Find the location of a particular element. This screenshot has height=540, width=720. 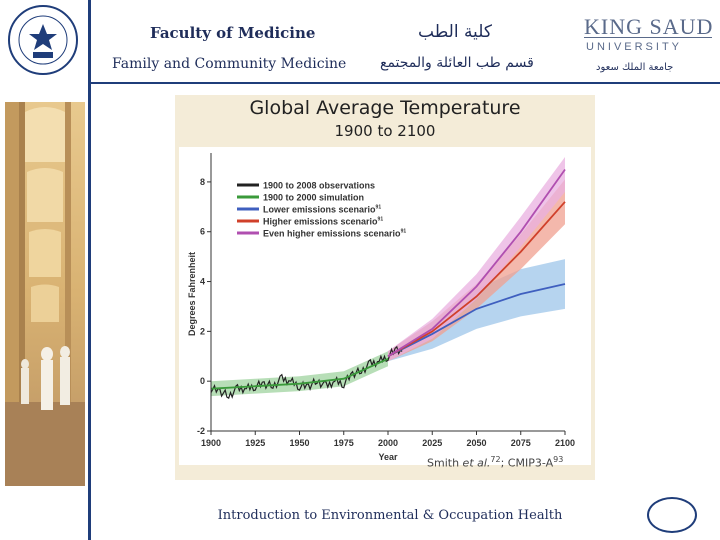

x-tick-label: 1900 is located at coordinates (211, 443).